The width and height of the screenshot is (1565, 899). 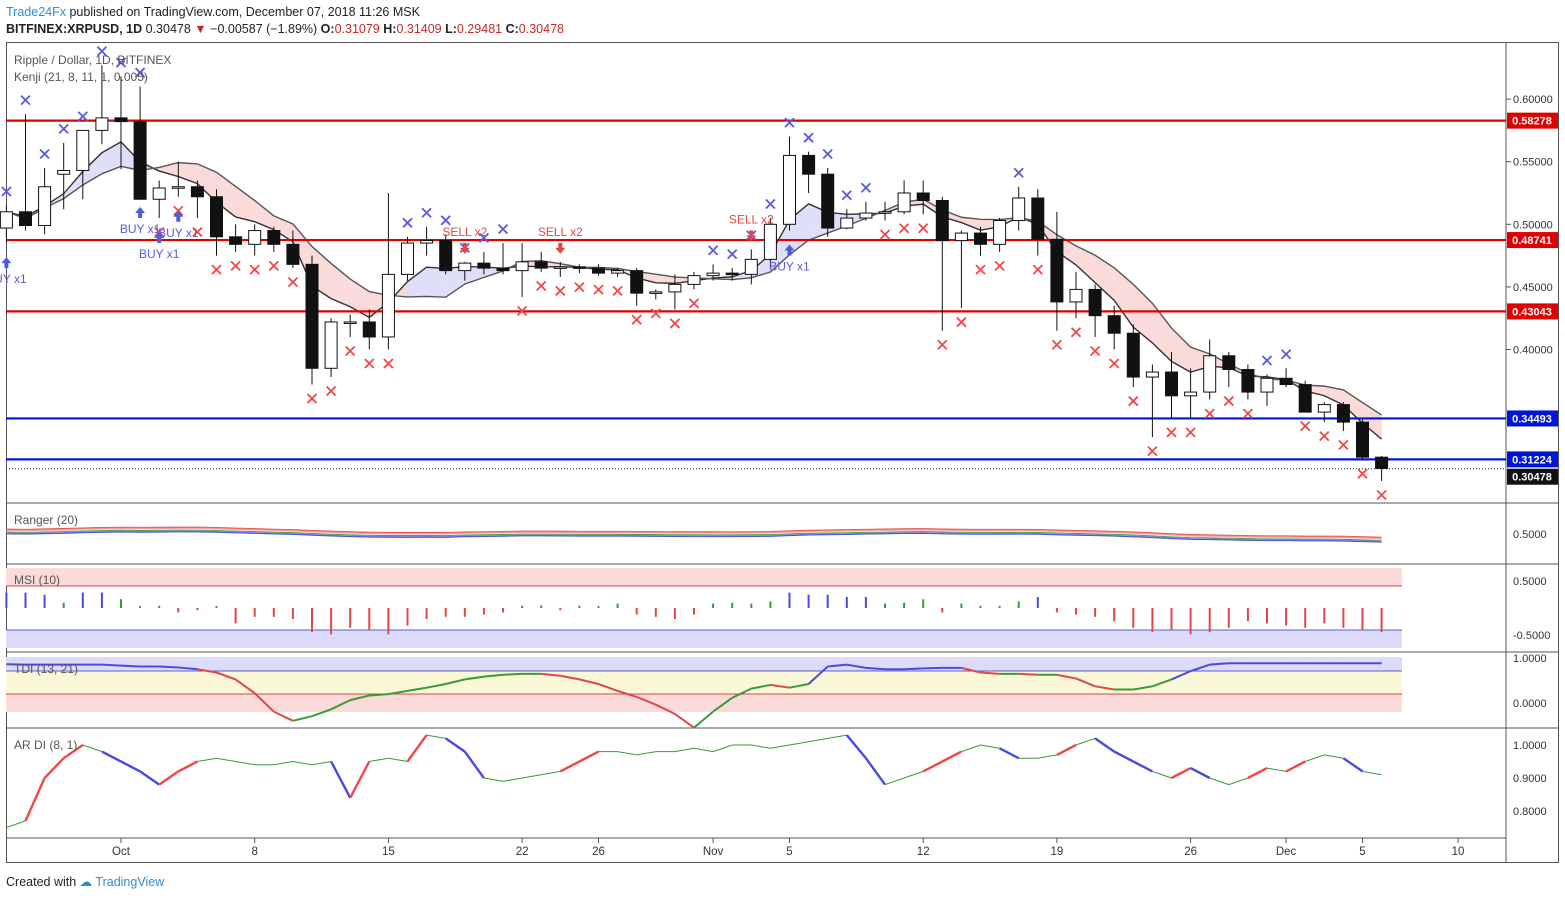 What do you see at coordinates (522, 852) in the screenshot?
I see `time-tick-label: 22` at bounding box center [522, 852].